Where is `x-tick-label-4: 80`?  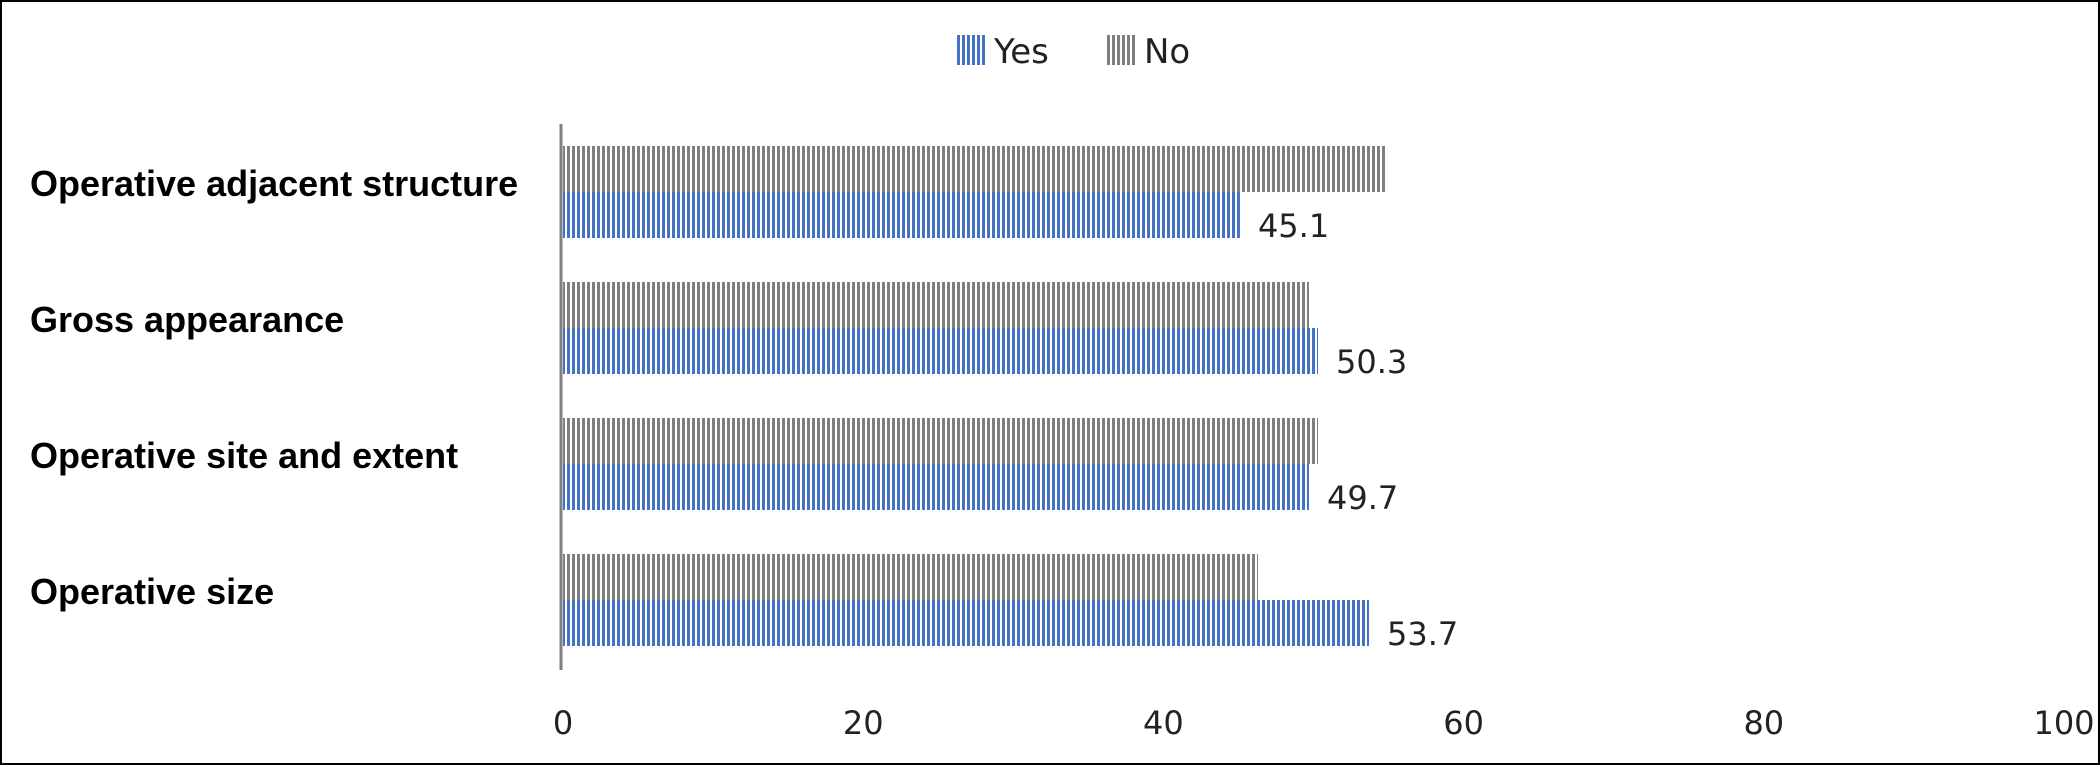
x-tick-label-4: 80 is located at coordinates (1763, 723).